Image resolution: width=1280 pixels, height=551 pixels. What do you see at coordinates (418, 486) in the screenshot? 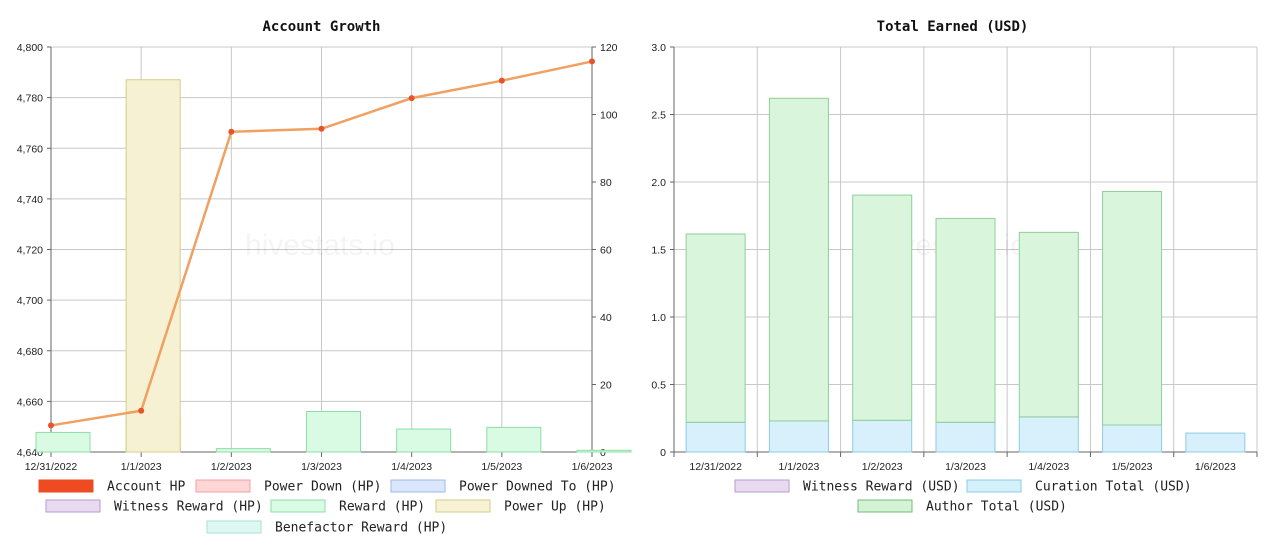
I see `legend-swatch-power-downed-to-hp` at bounding box center [418, 486].